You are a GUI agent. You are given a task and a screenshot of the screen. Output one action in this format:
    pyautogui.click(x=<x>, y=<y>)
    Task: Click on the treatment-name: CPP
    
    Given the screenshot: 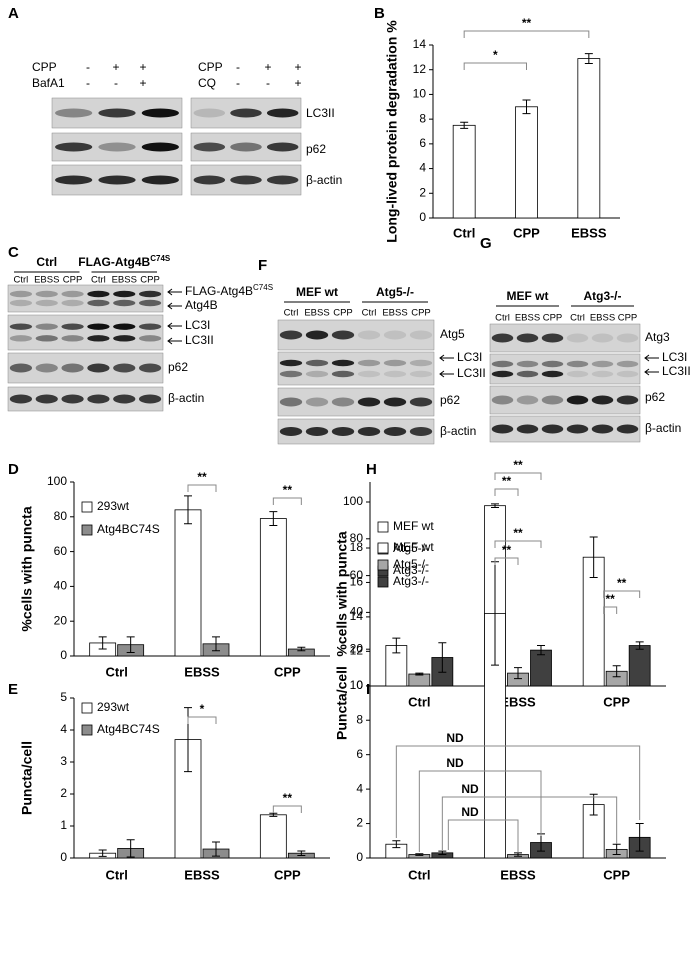 What is the action you would take?
    pyautogui.click(x=44, y=67)
    